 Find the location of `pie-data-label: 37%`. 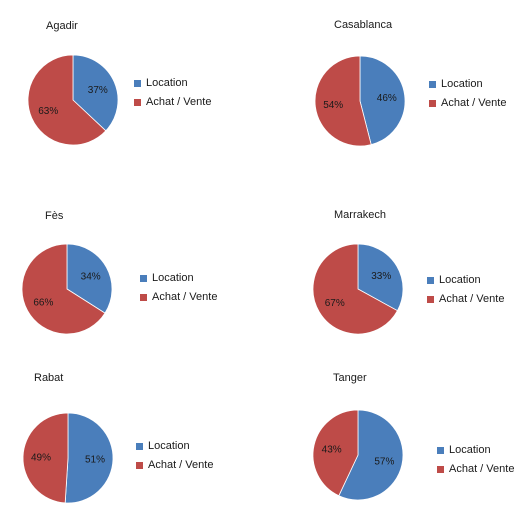

pie-data-label: 37% is located at coordinates (98, 90).